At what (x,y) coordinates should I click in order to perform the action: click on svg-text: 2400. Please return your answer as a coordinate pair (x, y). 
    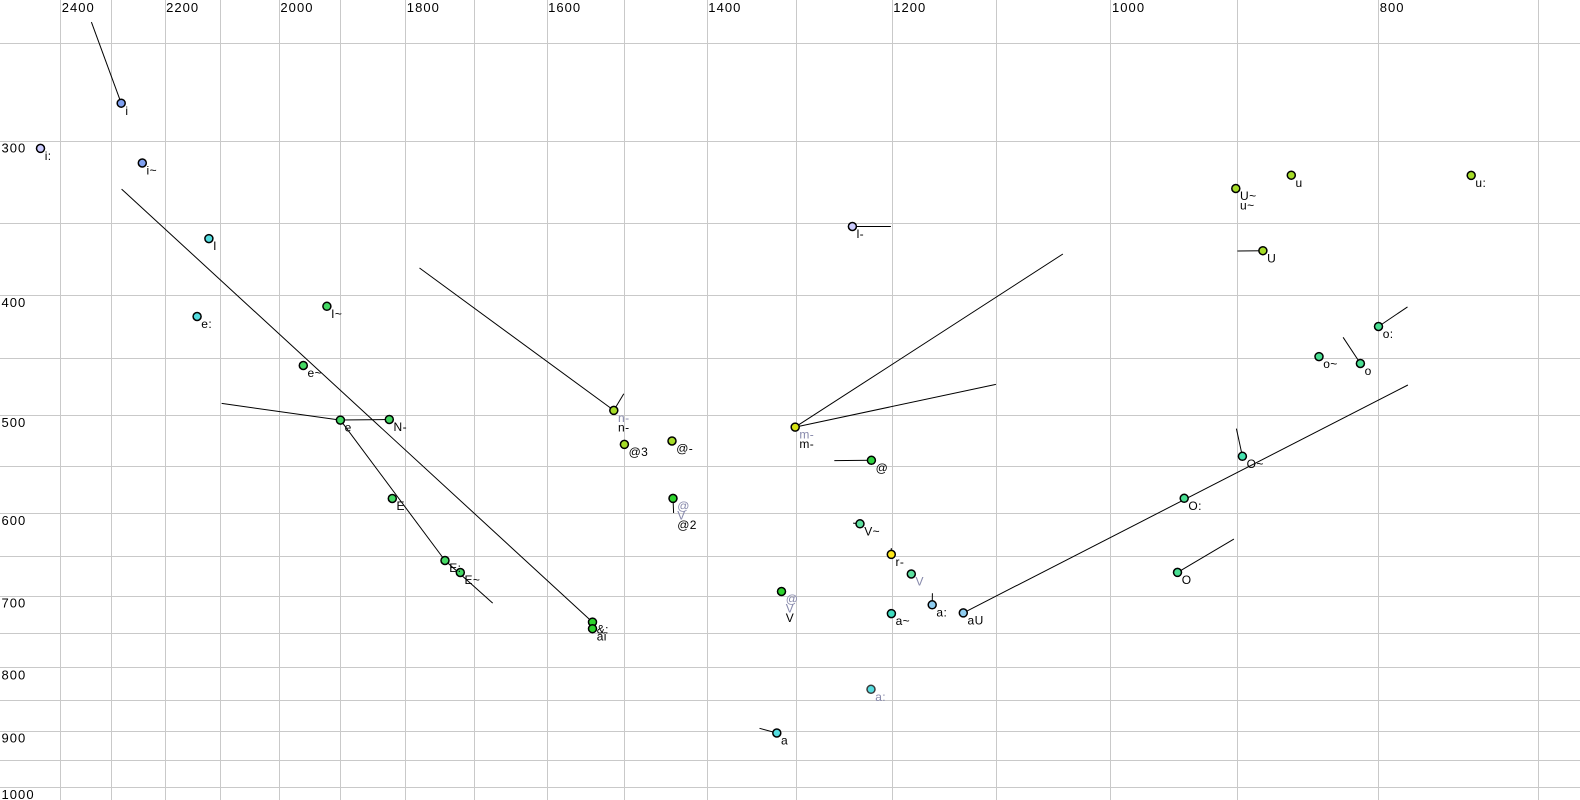
    Looking at the image, I should click on (78, 7).